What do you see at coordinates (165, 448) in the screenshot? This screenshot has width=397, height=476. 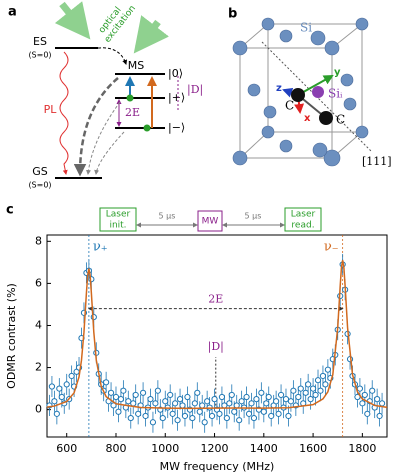 I see `x-tick-label: 1000` at bounding box center [165, 448].